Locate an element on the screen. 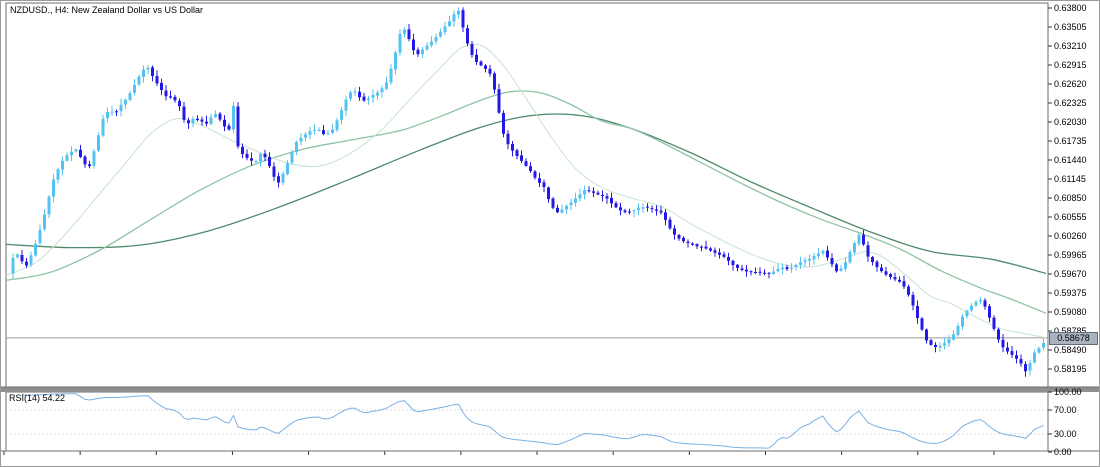 The height and width of the screenshot is (467, 1100). rsi-axis-label: 0.00 is located at coordinates (1063, 452).